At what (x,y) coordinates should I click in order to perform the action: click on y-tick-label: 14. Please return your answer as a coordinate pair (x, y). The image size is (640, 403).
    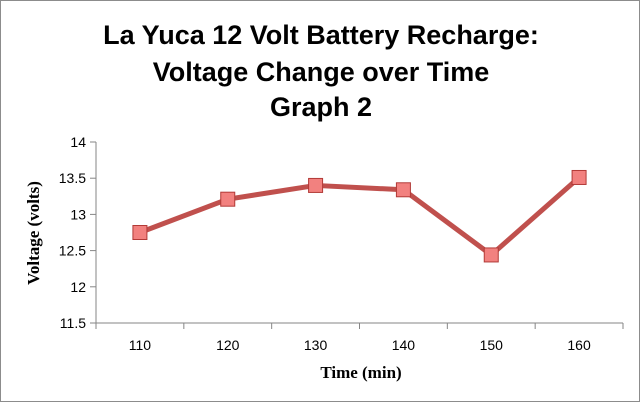
    Looking at the image, I should click on (78, 142).